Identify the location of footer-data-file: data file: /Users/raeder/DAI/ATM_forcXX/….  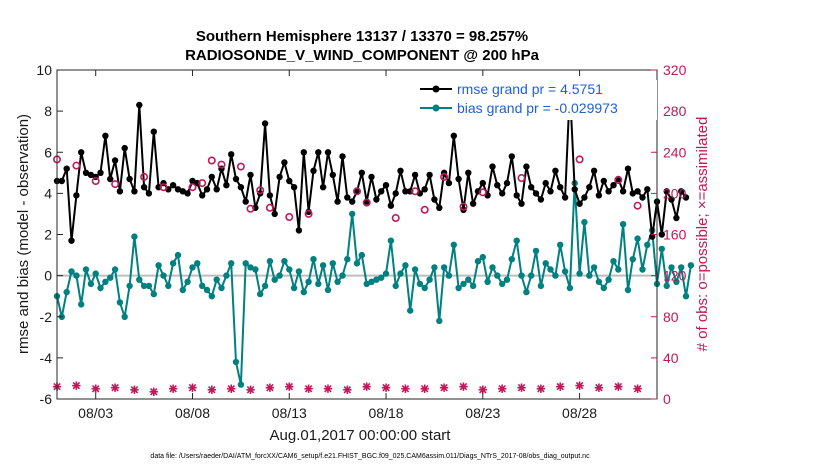
(370, 456).